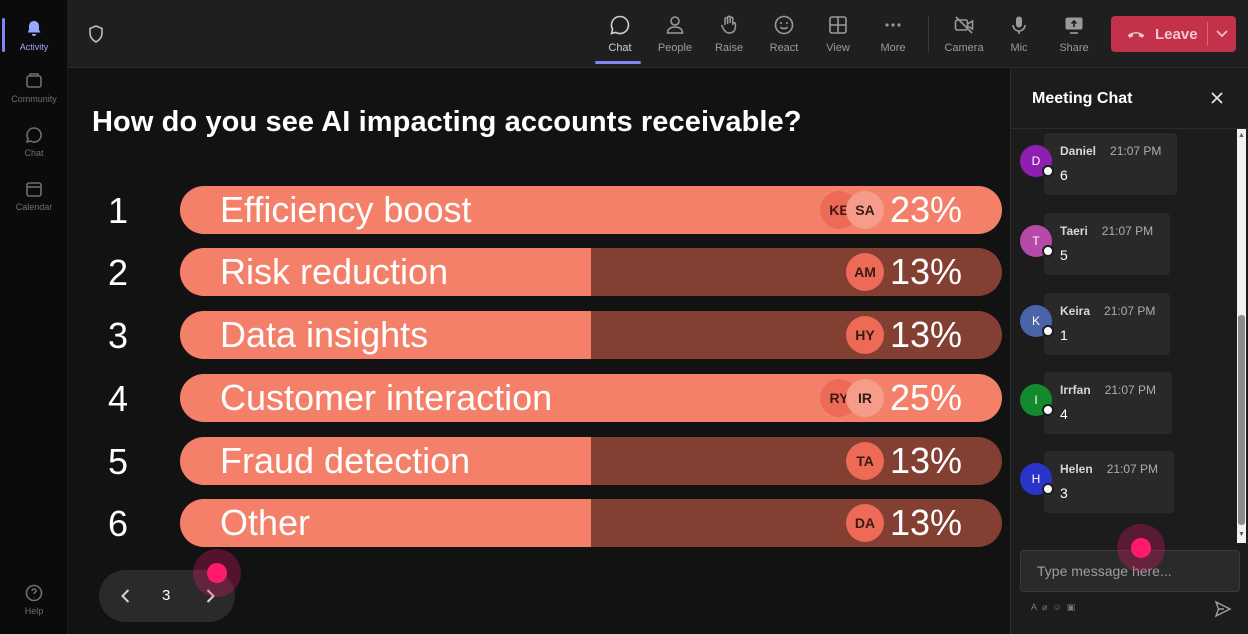  I want to click on message-bubble: Irrfan 21:07 PM 4, so click(1108, 403).